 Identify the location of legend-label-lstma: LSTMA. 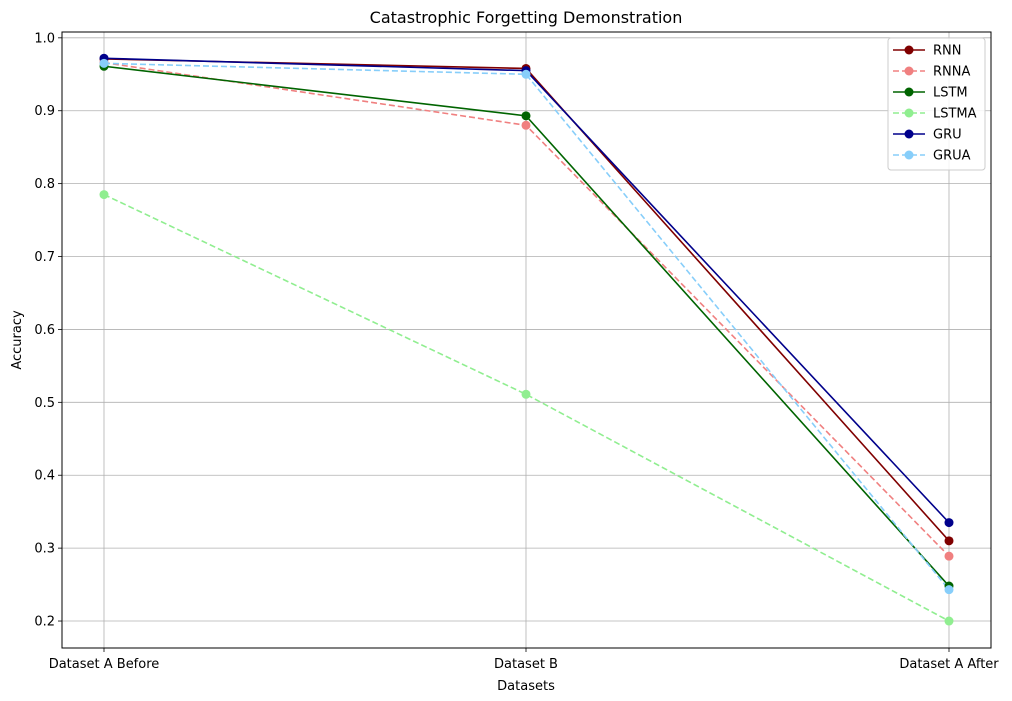
(955, 114).